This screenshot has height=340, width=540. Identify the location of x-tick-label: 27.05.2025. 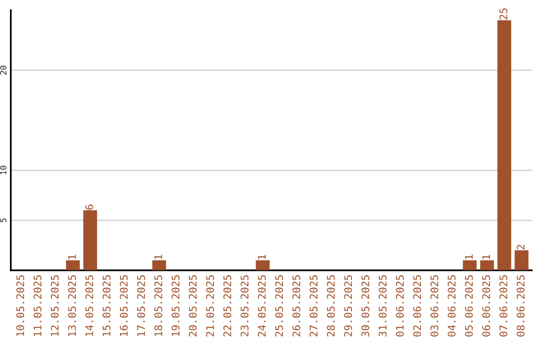
(314, 305).